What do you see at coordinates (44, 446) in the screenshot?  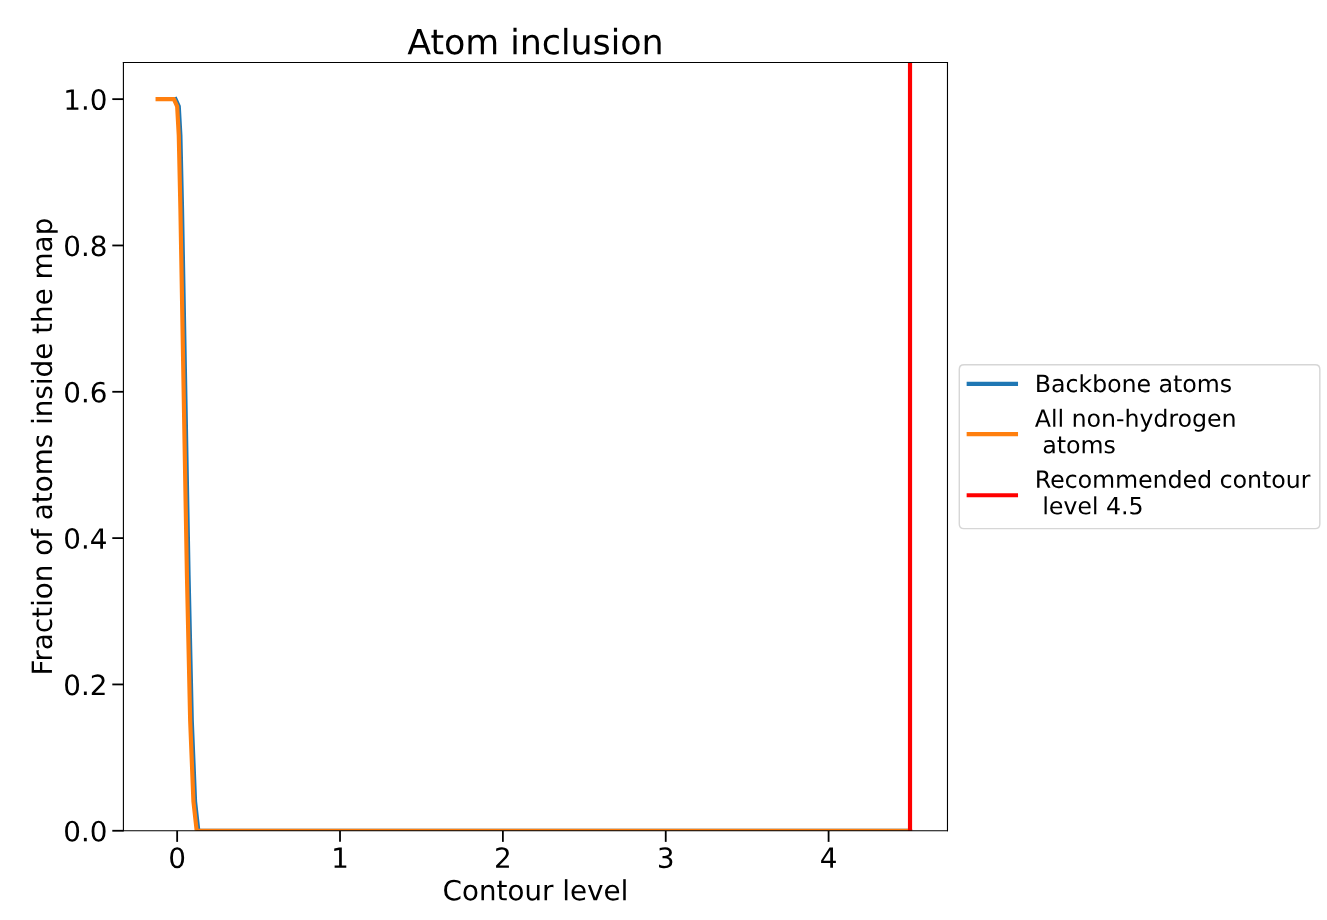 I see `y-axis-title: Fraction of atoms inside the map` at bounding box center [44, 446].